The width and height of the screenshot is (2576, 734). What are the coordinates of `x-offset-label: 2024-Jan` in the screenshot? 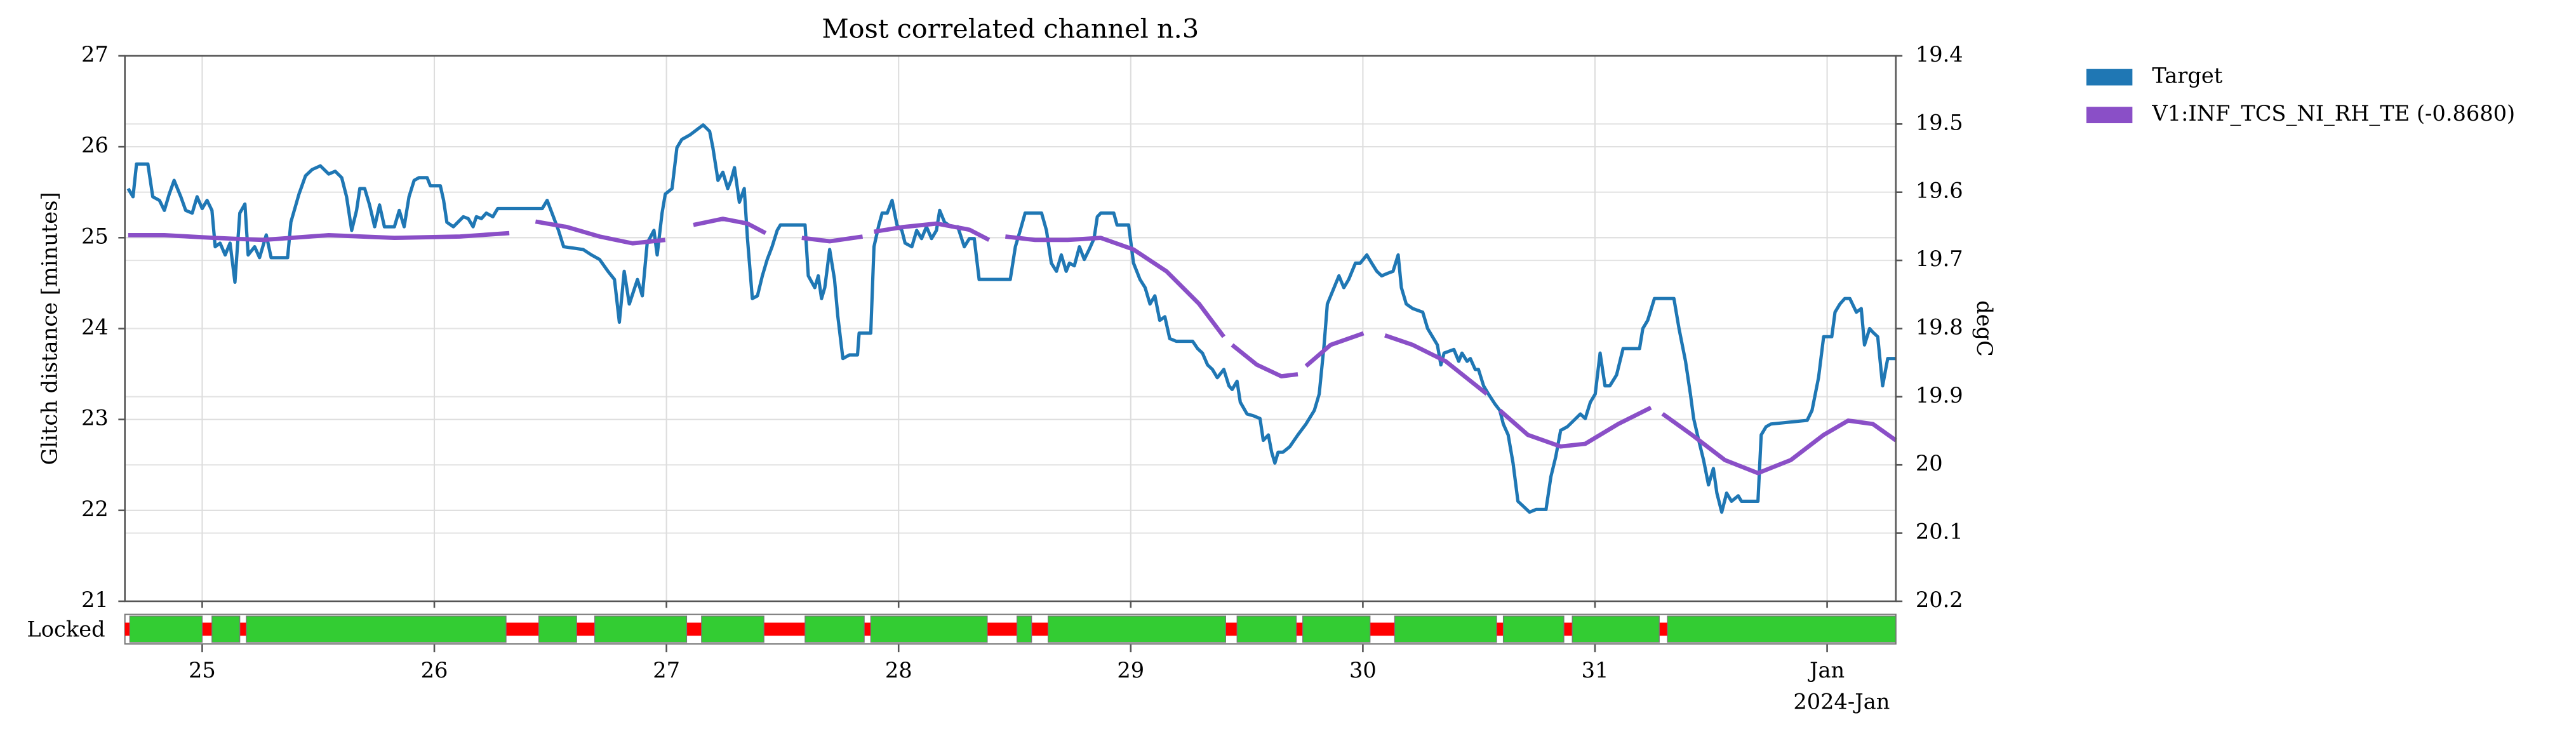 It's located at (1841, 701).